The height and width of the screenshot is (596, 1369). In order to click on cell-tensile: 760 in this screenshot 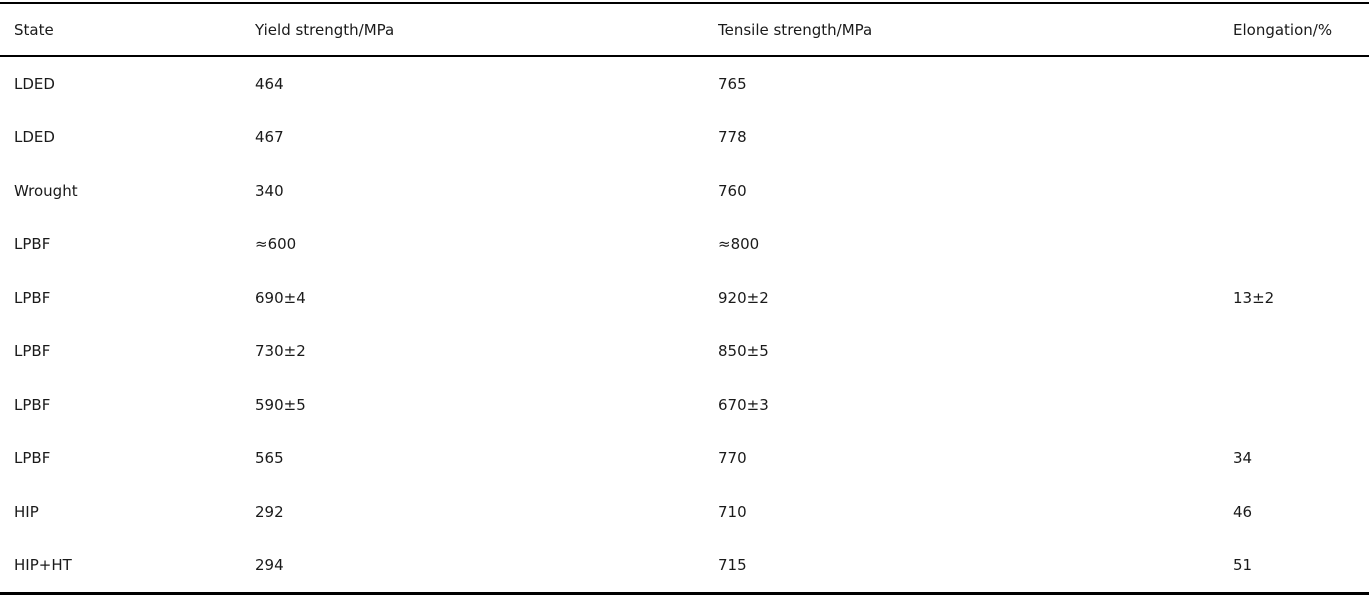, I will do `click(732, 190)`.